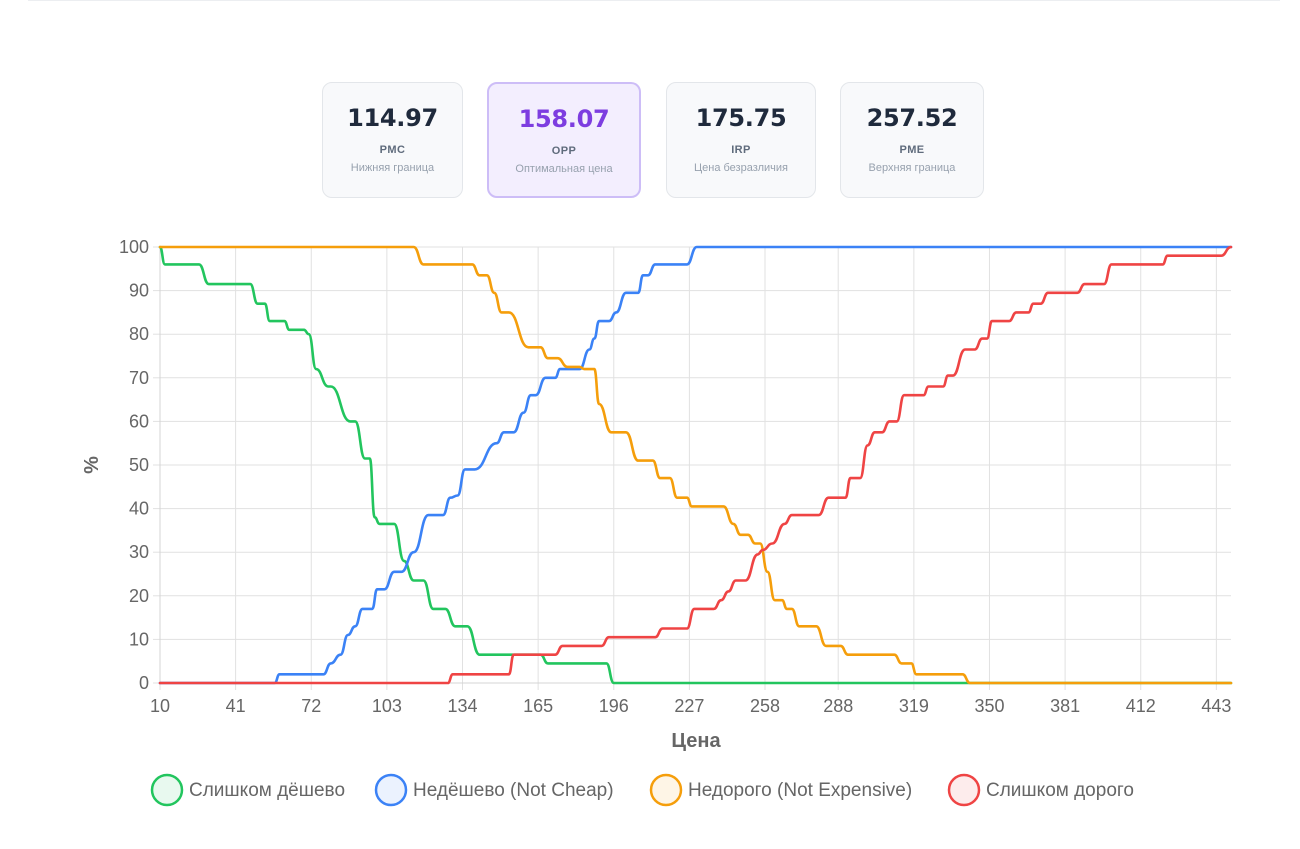  I want to click on x-tick-label: 134, so click(462, 706).